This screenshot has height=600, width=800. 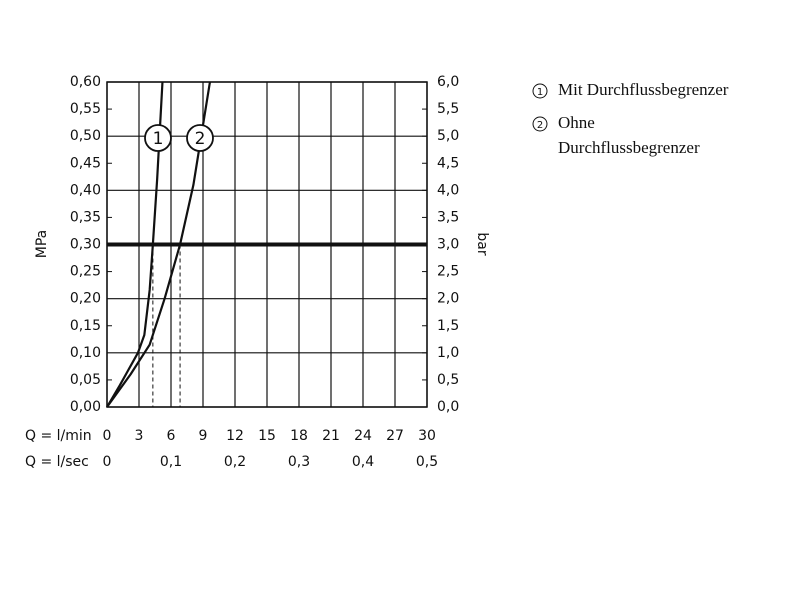 I want to click on x-tick-label: 9, so click(x=203, y=436).